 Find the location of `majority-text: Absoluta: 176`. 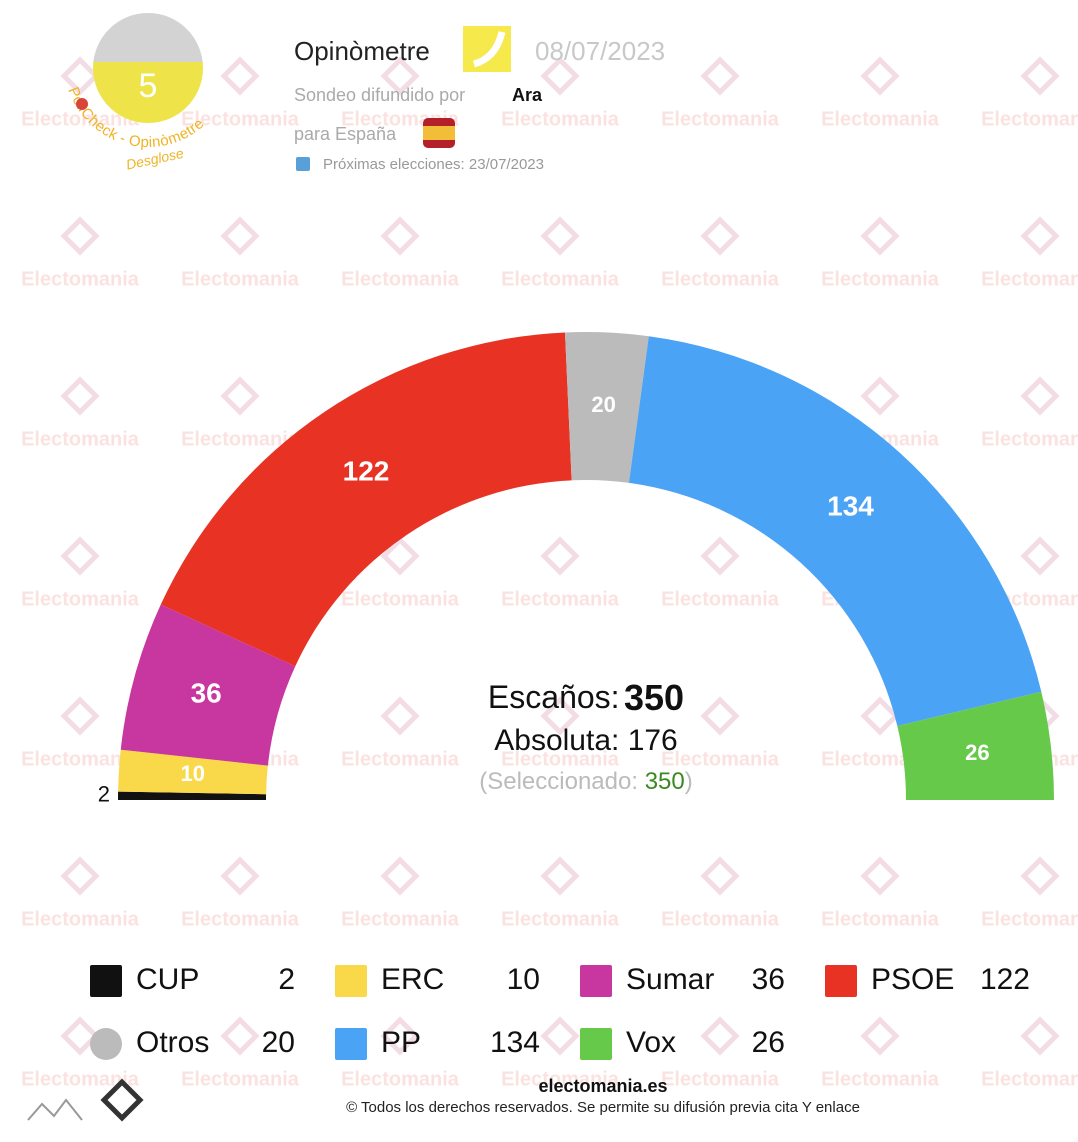

majority-text: Absoluta: 176 is located at coordinates (586, 740).